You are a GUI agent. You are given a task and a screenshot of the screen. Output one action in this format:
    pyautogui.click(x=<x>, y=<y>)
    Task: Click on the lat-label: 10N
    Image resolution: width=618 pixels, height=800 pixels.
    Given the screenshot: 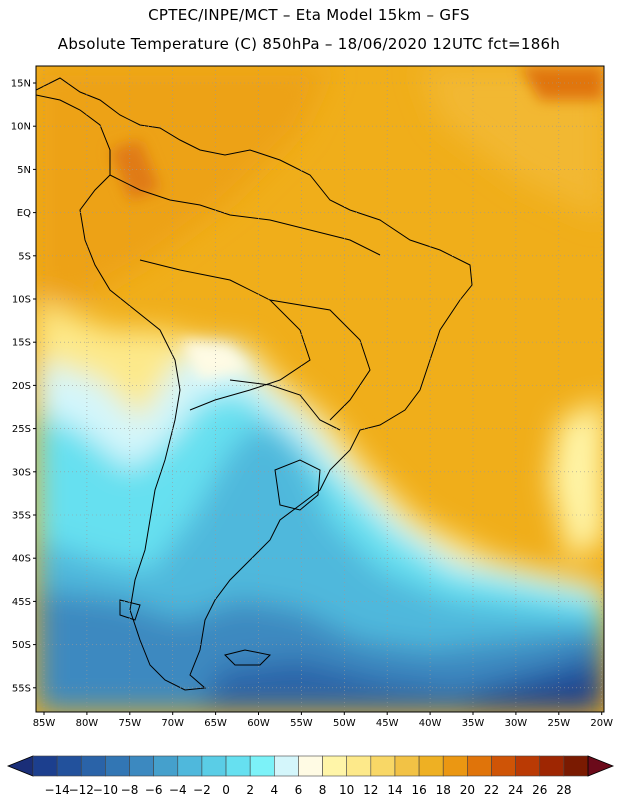 What is the action you would take?
    pyautogui.click(x=21, y=127)
    